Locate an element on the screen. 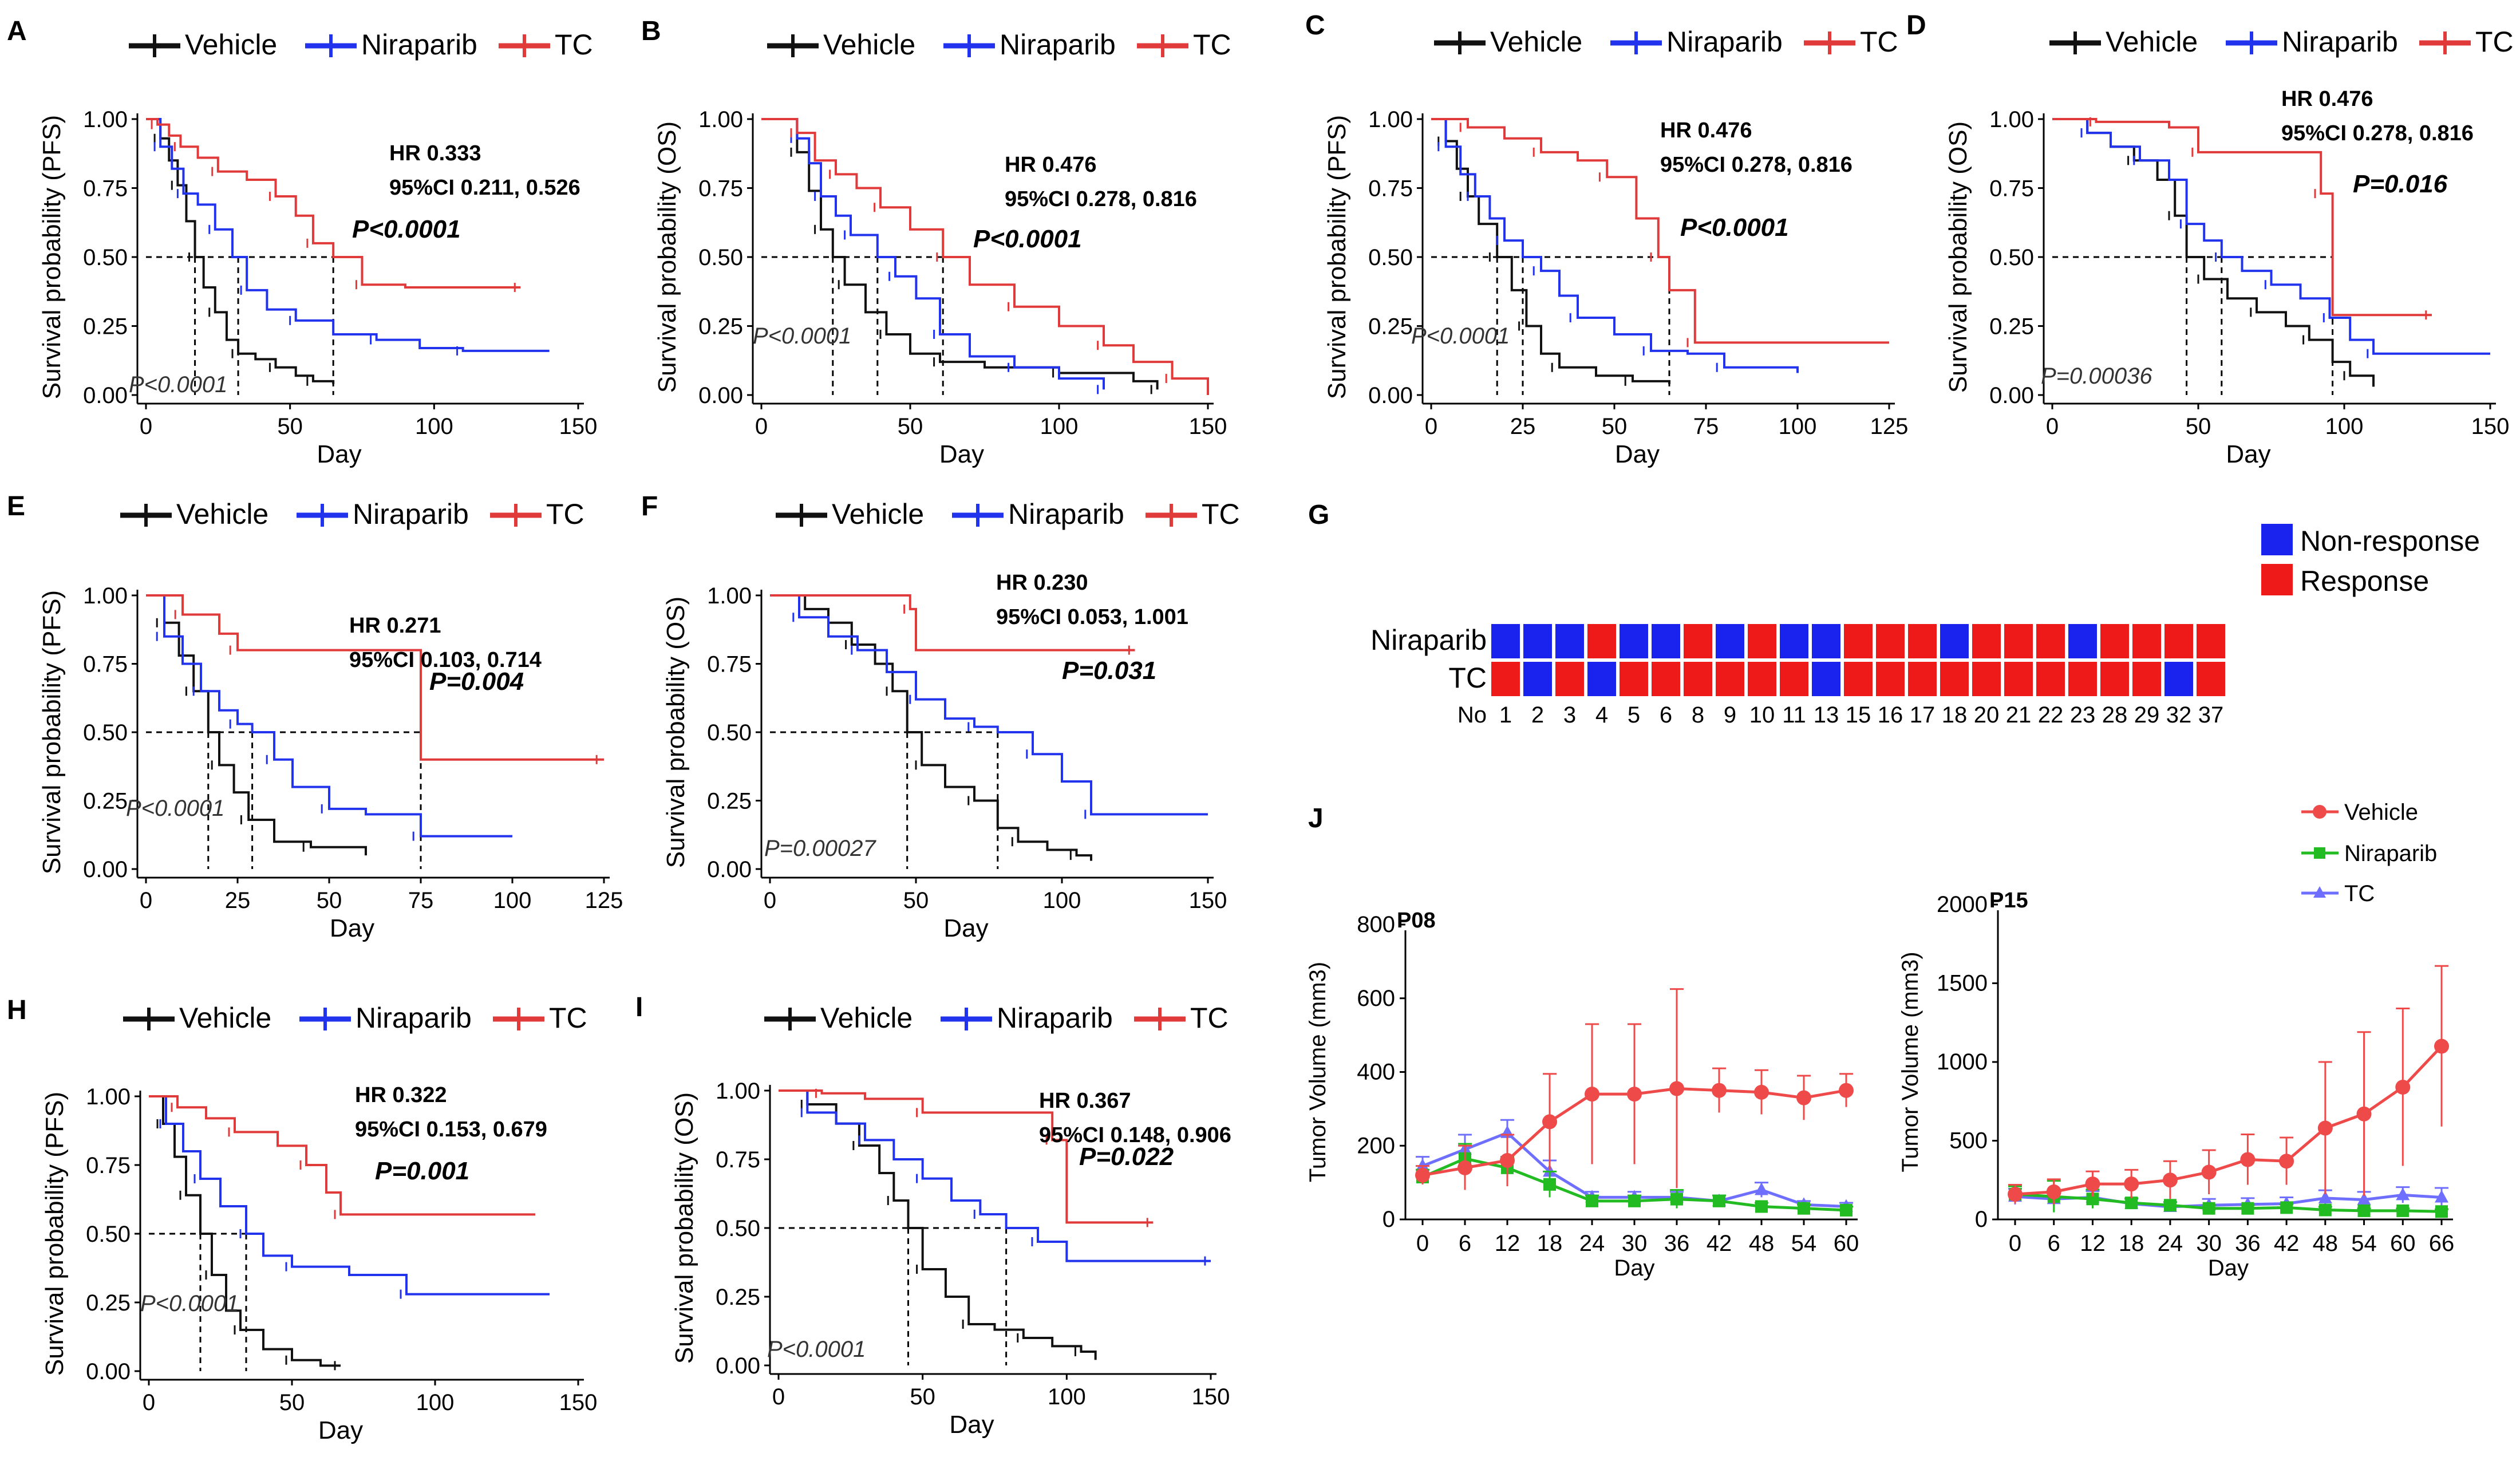 Image resolution: width=2520 pixels, height=1457 pixels. panel-letter: F is located at coordinates (649, 506).